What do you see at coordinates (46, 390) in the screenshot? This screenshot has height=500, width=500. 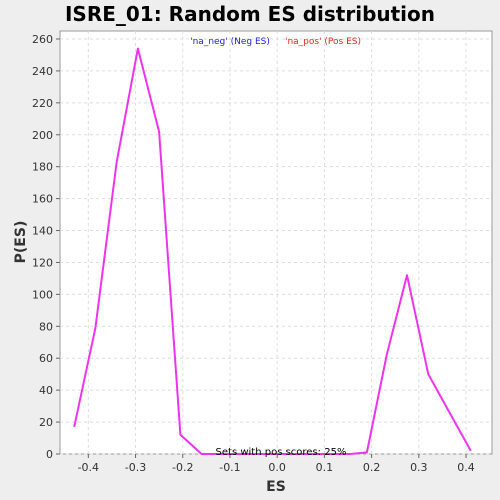 I see `y-tick-label: 40` at bounding box center [46, 390].